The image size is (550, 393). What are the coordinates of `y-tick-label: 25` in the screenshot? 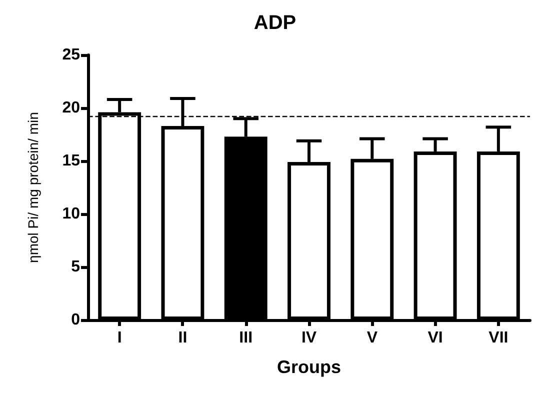 It's located at (71, 55).